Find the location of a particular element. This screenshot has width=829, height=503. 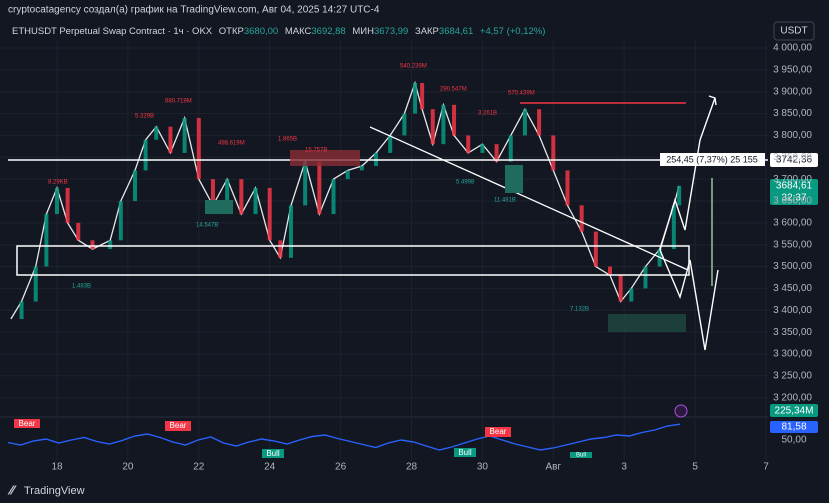

measure-badge is located at coordinates (712, 159).